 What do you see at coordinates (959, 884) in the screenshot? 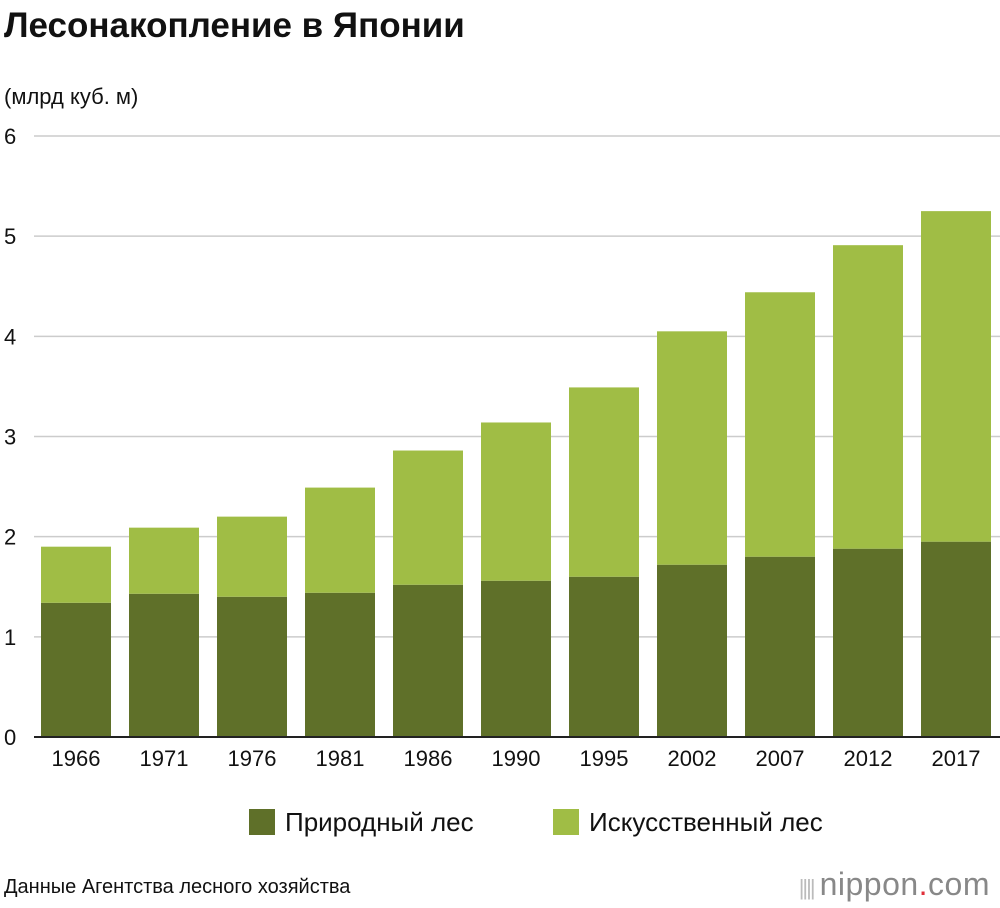
I see `logo-text-suffix: com` at bounding box center [959, 884].